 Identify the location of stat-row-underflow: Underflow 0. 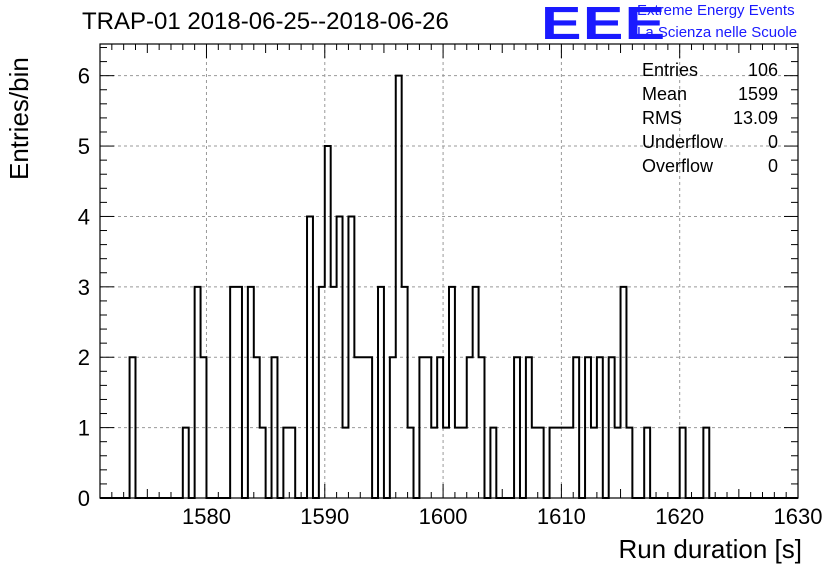
(710, 142).